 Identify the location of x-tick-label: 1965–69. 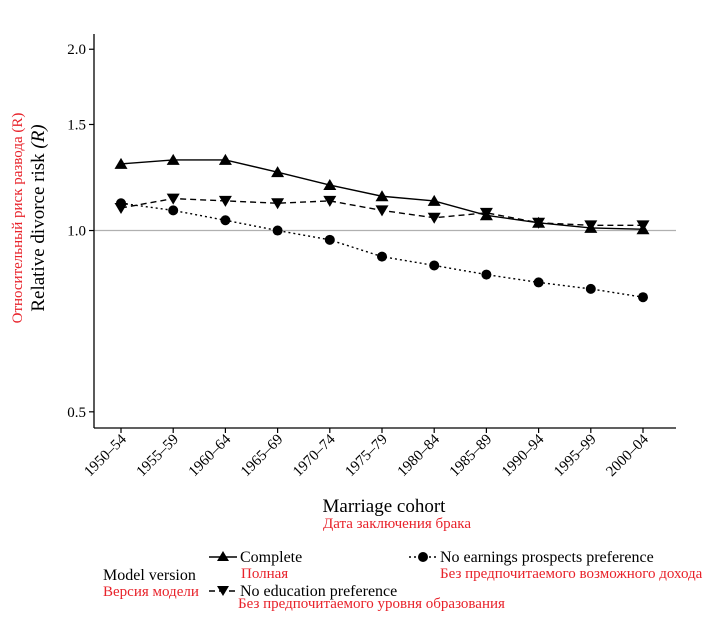
(262, 456).